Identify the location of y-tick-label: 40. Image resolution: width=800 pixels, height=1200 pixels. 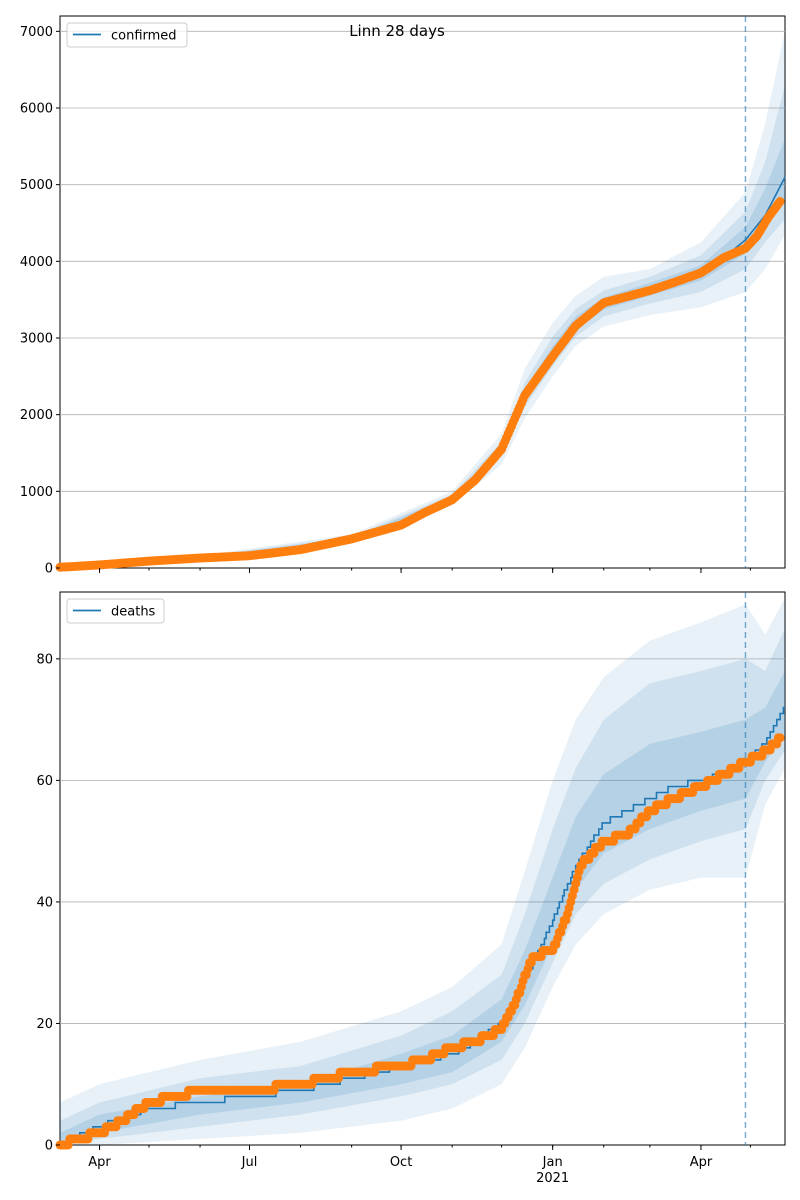
(44, 902).